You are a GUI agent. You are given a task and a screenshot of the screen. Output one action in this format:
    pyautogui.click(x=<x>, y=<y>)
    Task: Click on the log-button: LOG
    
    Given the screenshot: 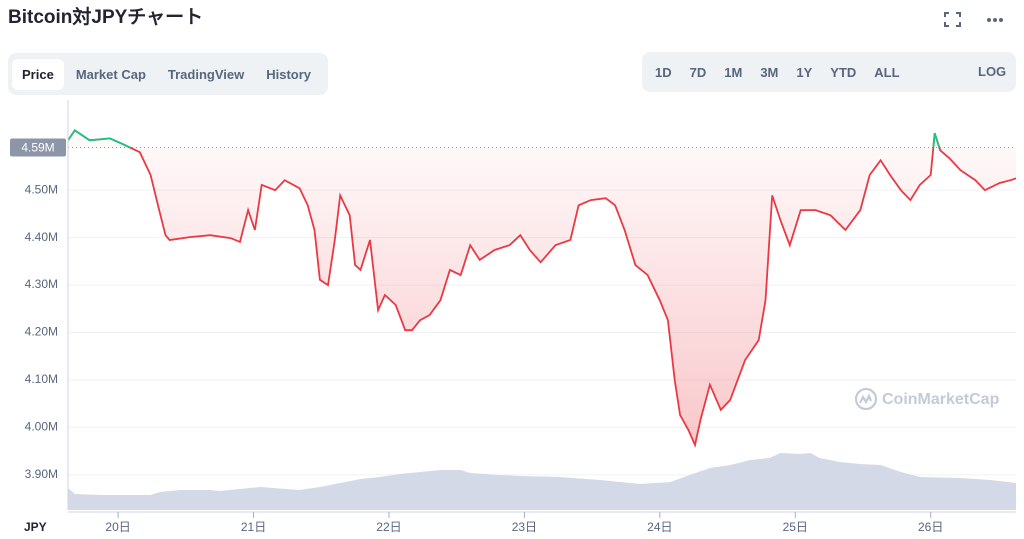 What is the action you would take?
    pyautogui.click(x=992, y=71)
    